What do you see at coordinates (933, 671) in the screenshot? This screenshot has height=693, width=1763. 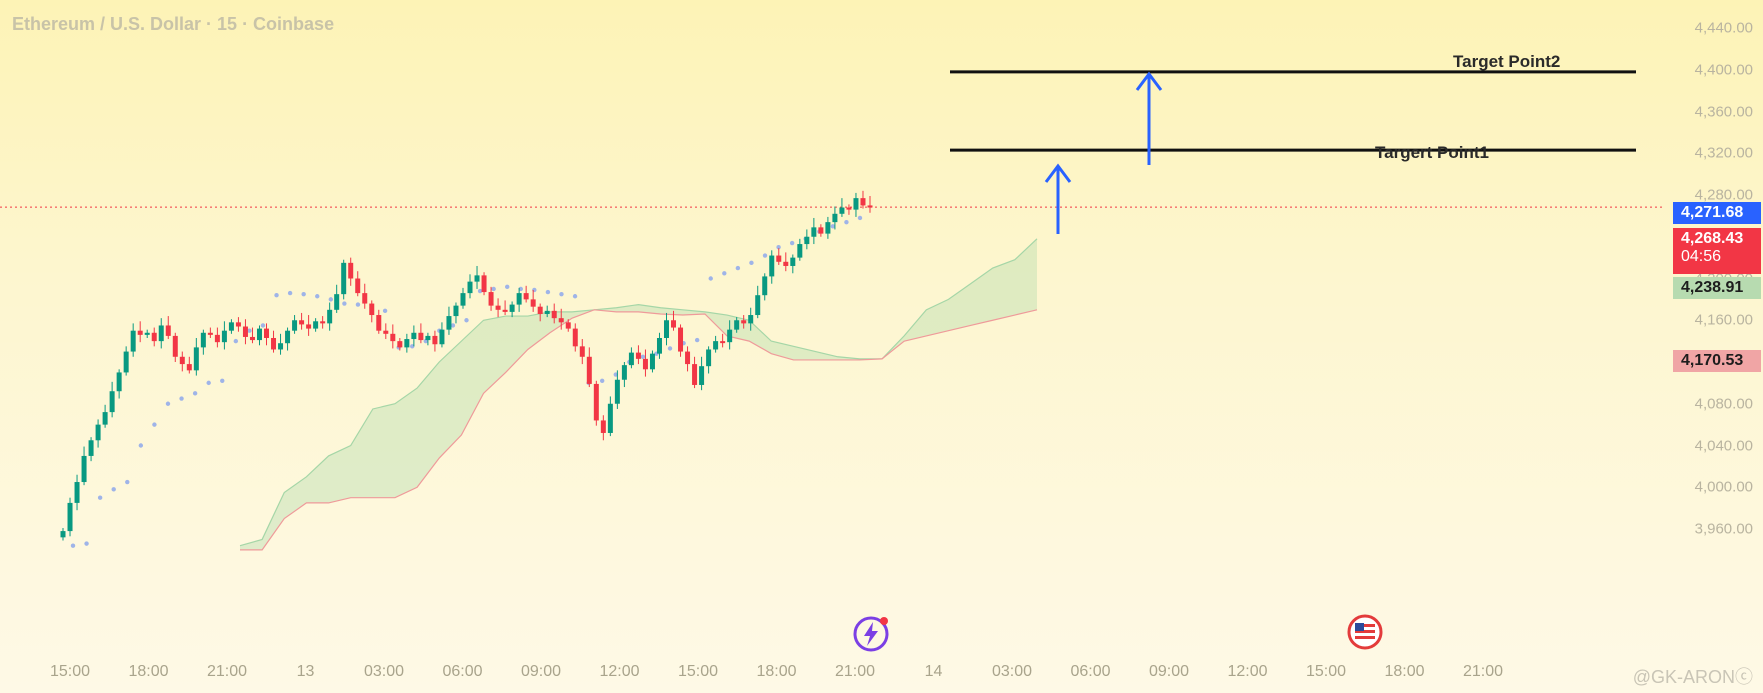 I see `x-tick-label: 14` at bounding box center [933, 671].